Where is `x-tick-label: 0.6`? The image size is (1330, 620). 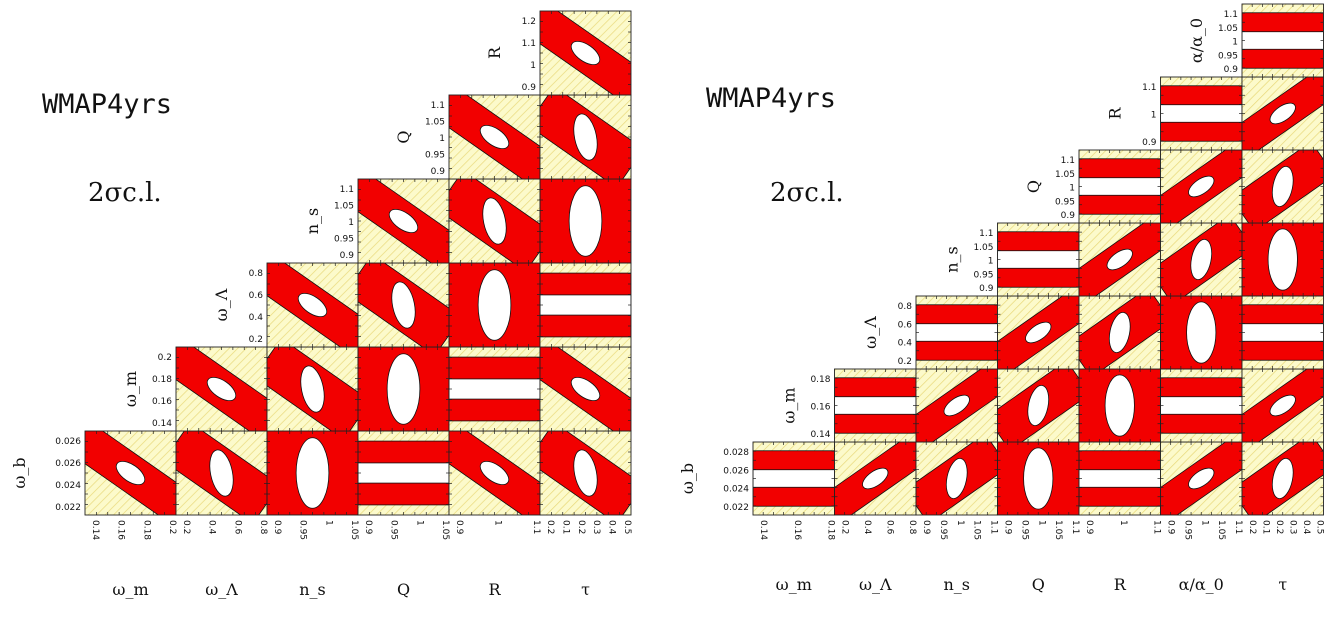
x-tick-label: 0.6 is located at coordinates (237, 527).